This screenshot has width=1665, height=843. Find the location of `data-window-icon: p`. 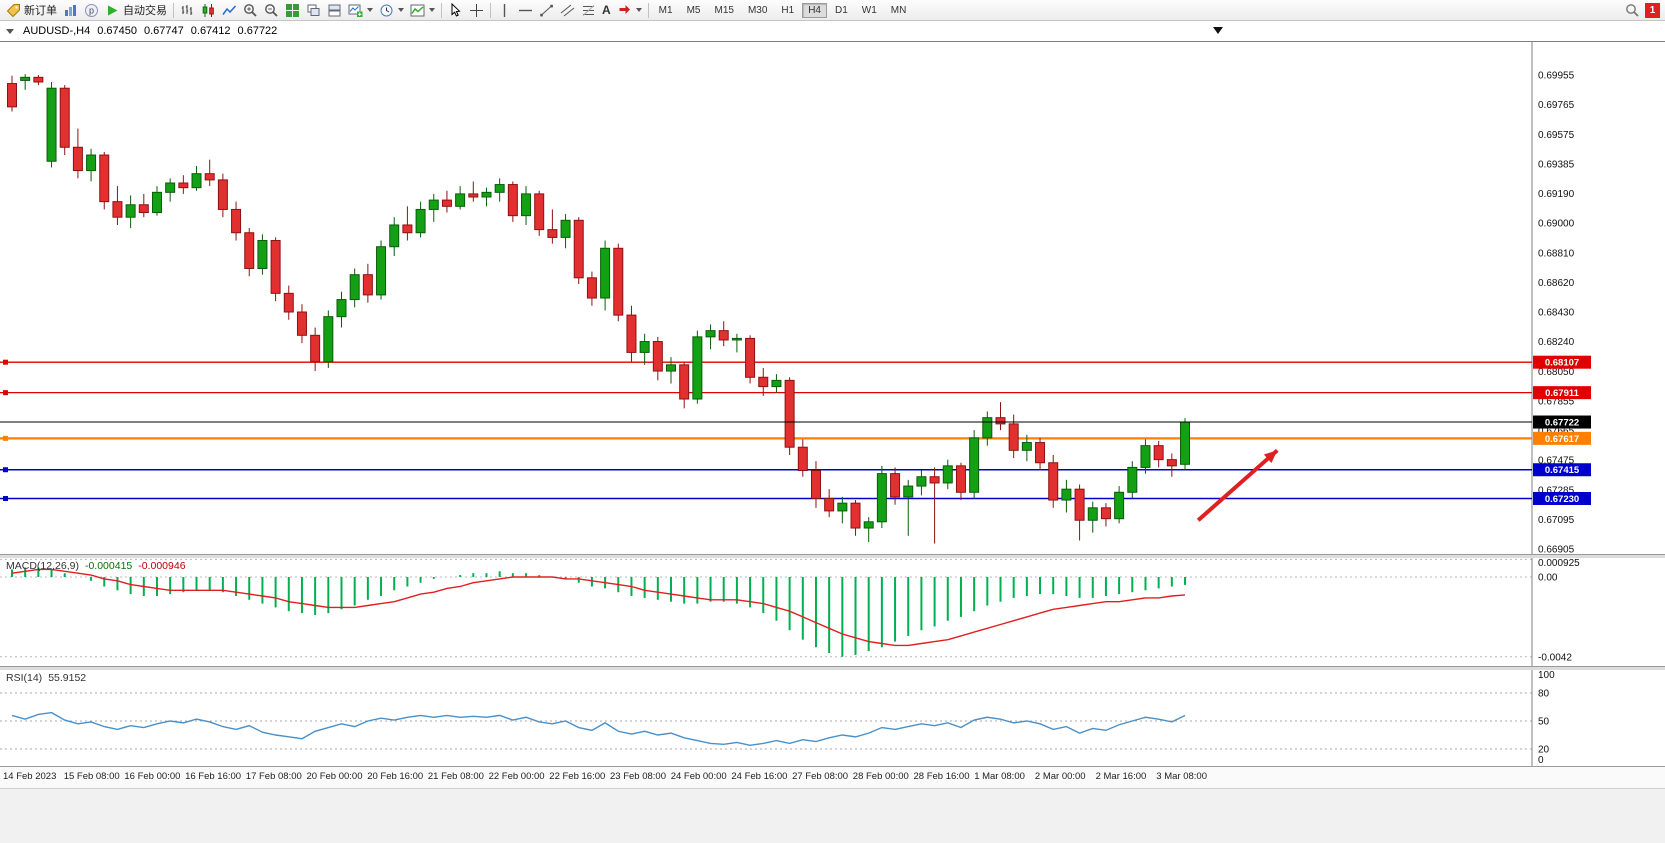

data-window-icon: p is located at coordinates (91, 10).